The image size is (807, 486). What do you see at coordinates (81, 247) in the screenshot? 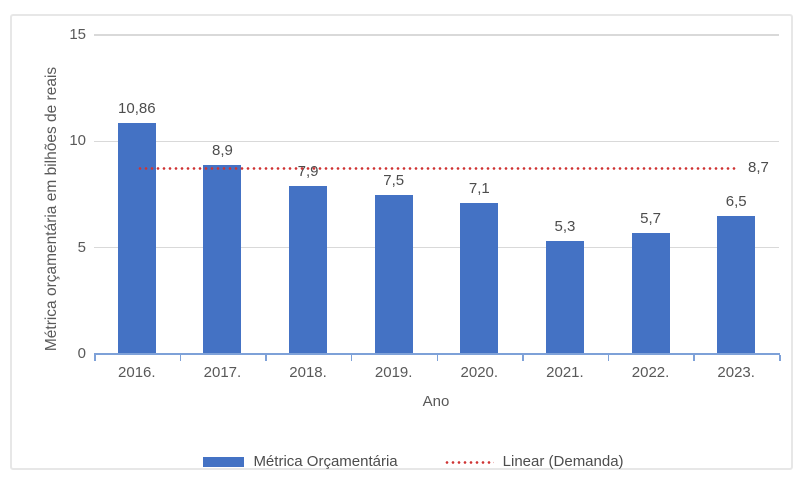
I see `y-tick-label: 5` at bounding box center [81, 247].